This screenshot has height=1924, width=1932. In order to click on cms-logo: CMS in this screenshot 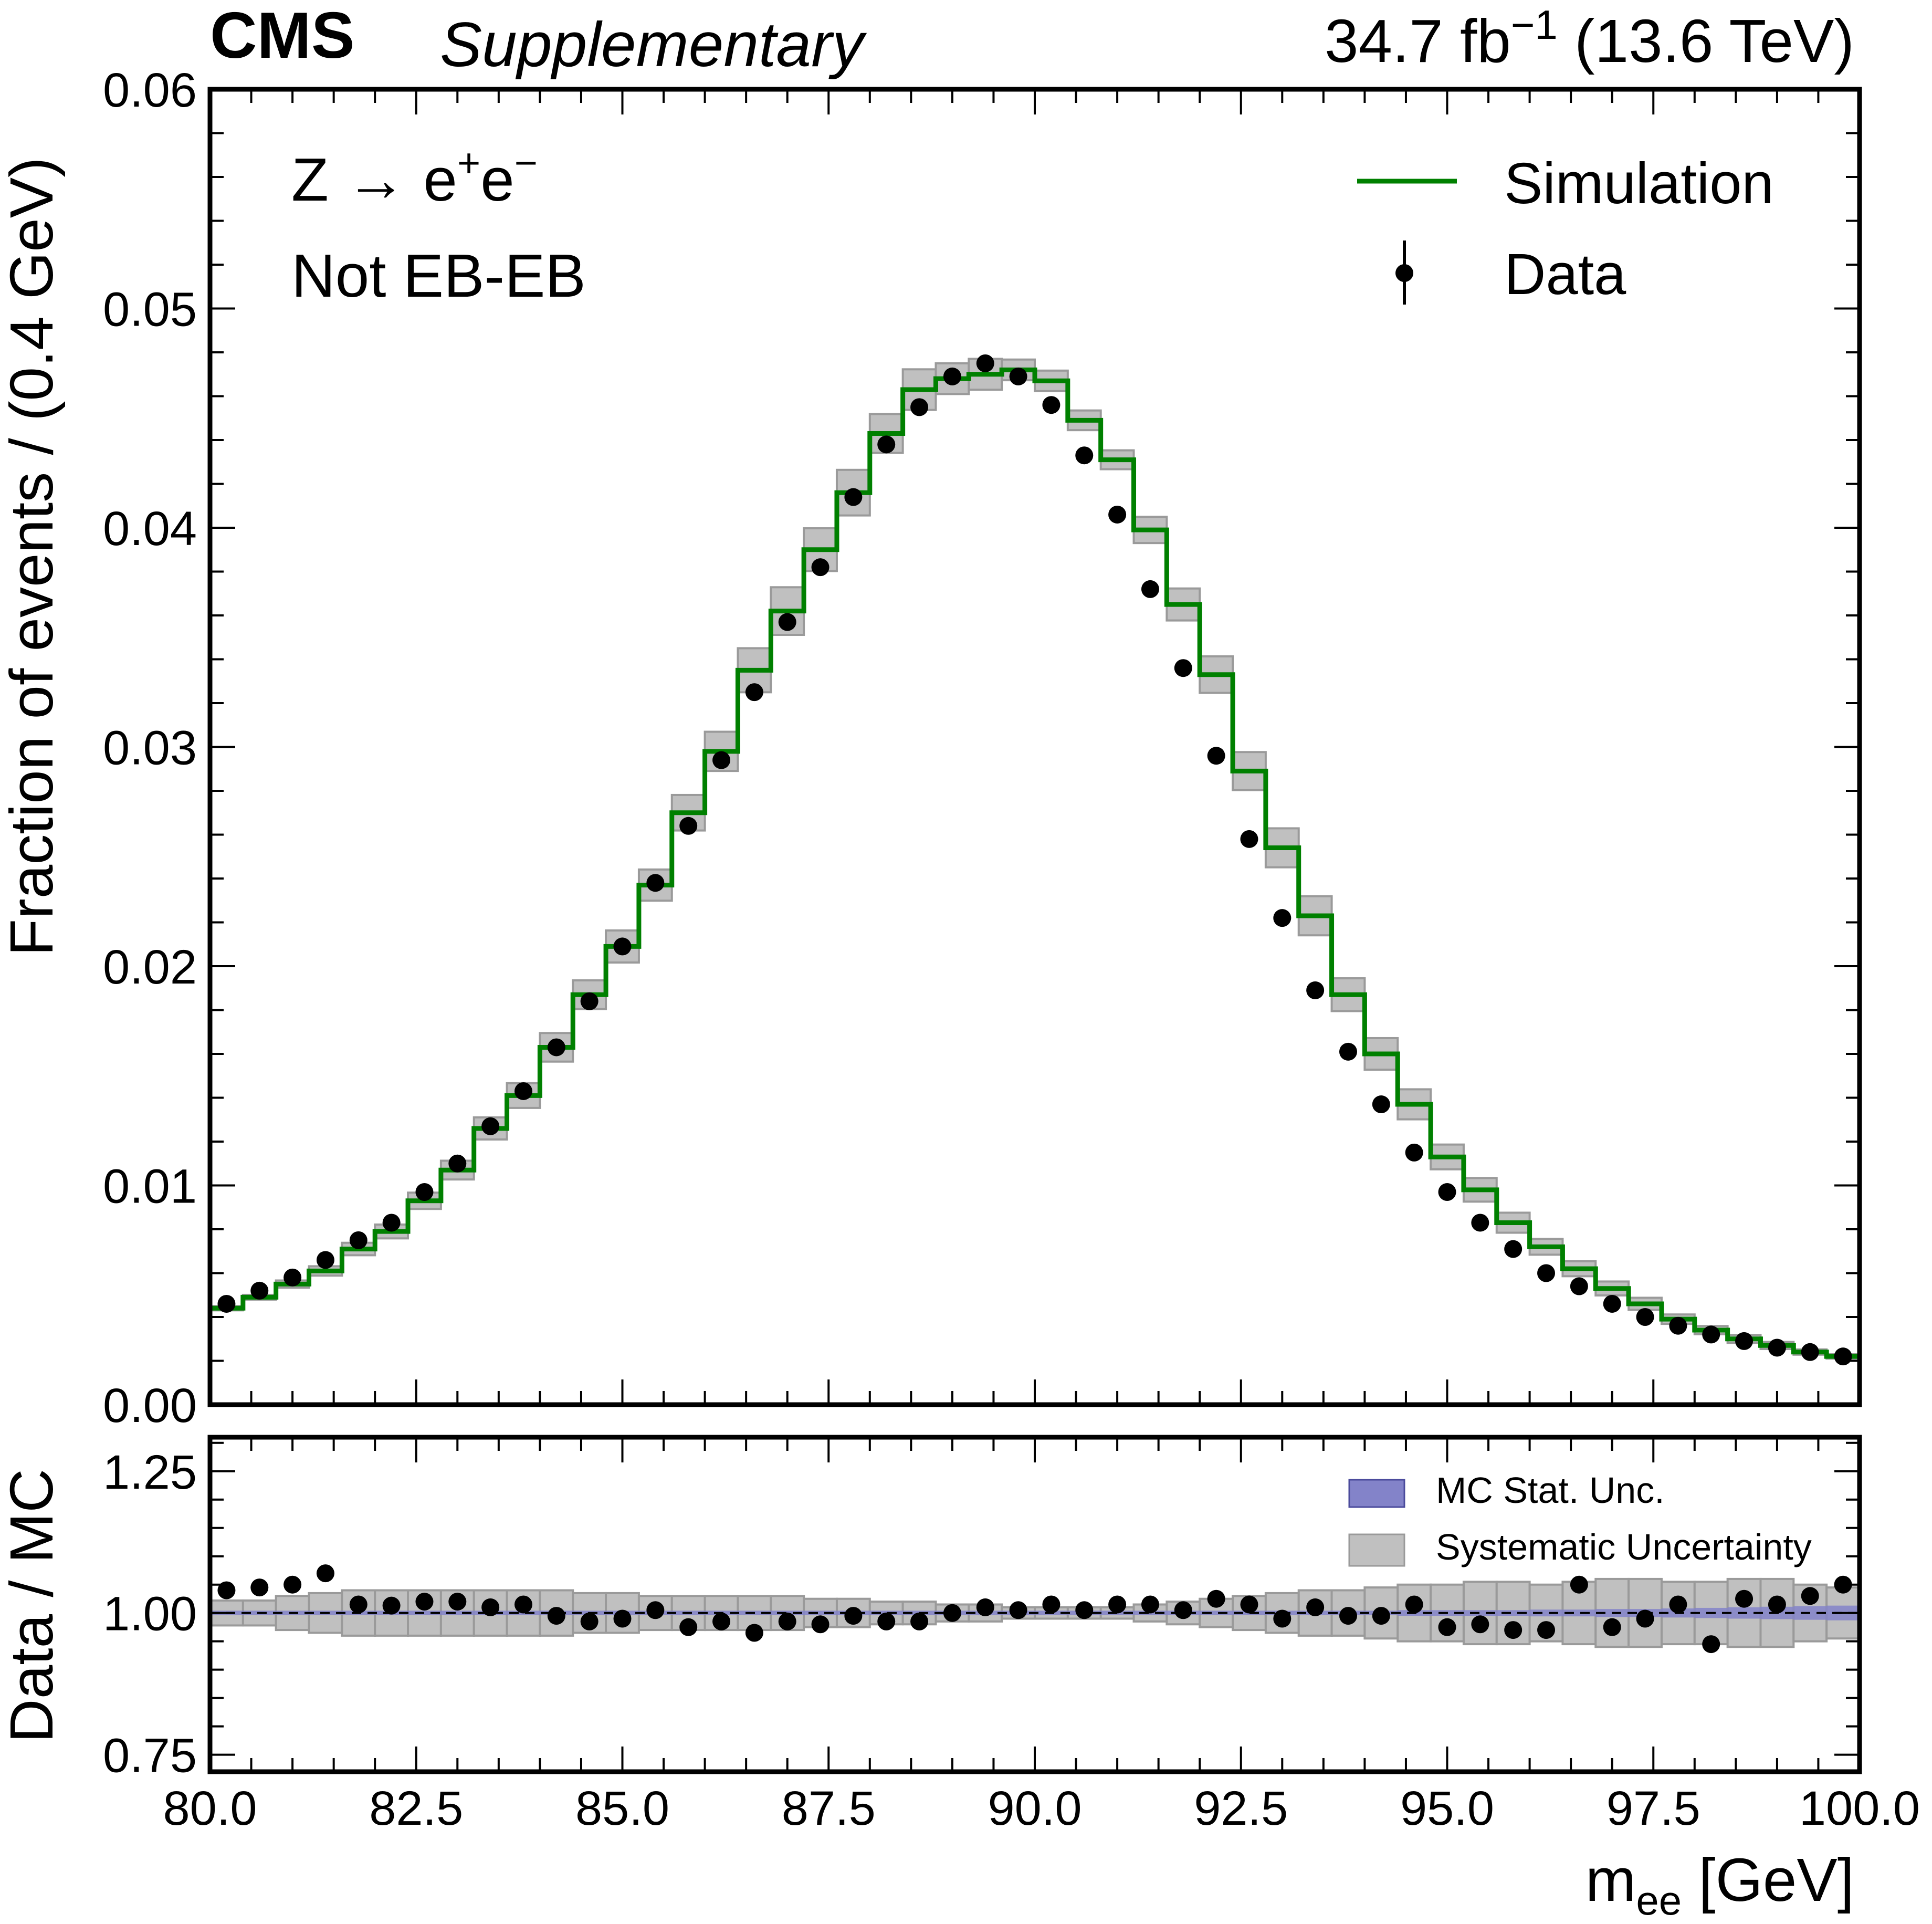, I will do `click(282, 36)`.